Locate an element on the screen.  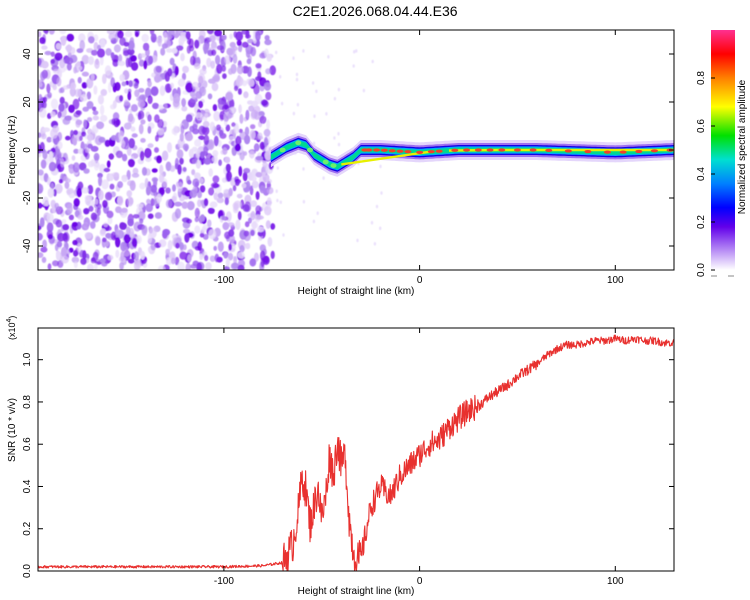
snr-multiplier-exp: 4 is located at coordinates (9, 320).